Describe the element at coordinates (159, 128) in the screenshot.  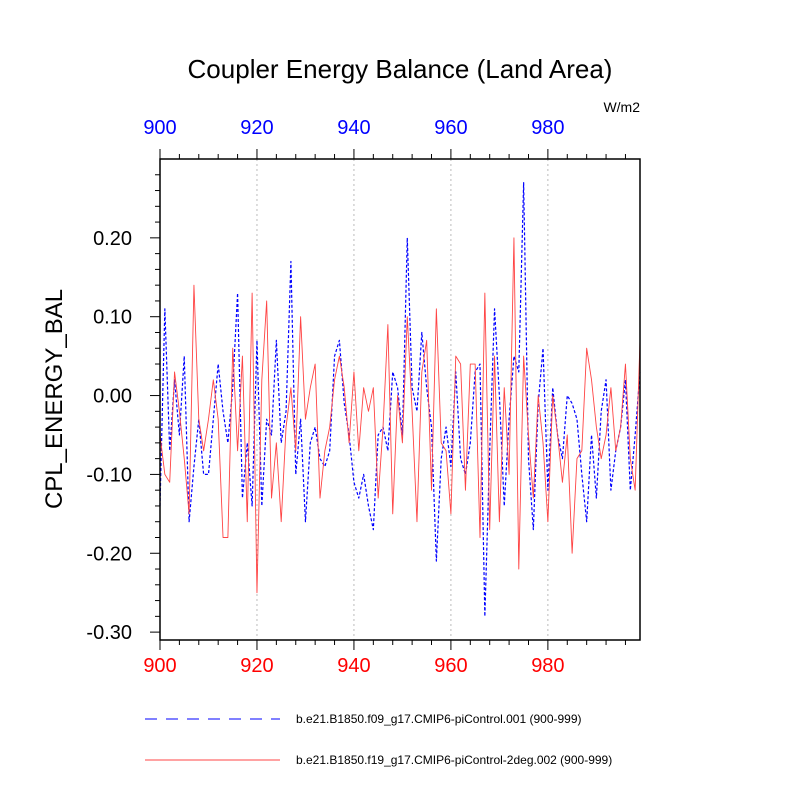
I see `top-x-tick-label: 900` at that location.